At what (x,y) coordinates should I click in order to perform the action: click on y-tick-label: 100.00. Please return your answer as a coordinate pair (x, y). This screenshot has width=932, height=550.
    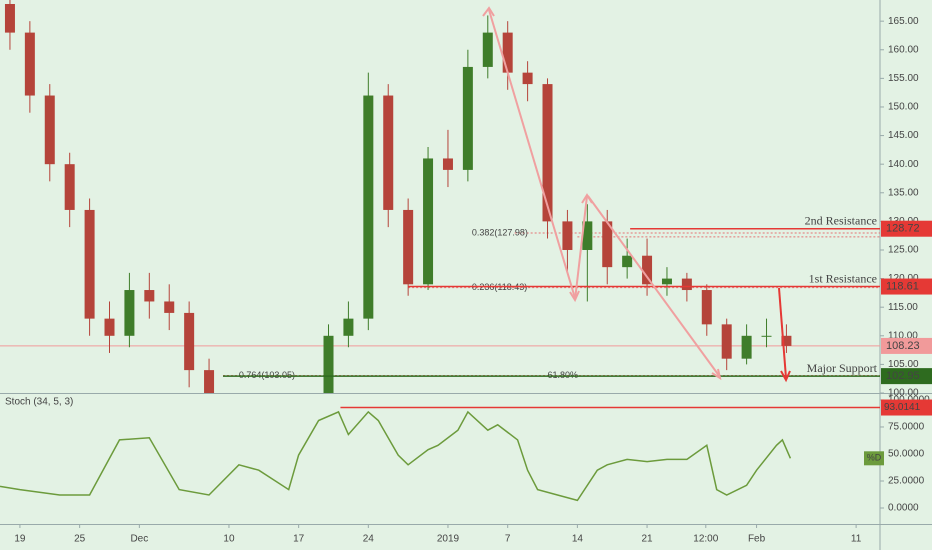
    Looking at the image, I should click on (903, 393).